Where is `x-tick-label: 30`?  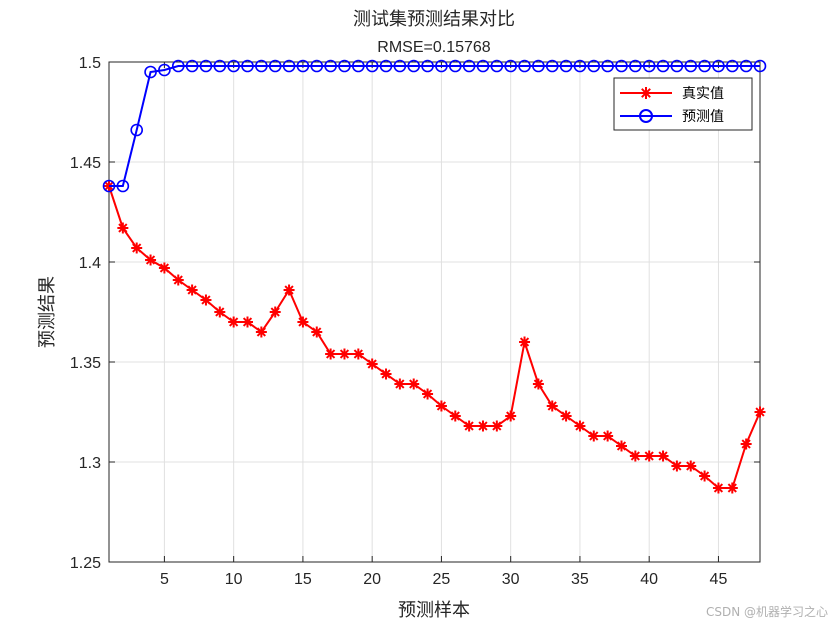
x-tick-label: 30 is located at coordinates (511, 579).